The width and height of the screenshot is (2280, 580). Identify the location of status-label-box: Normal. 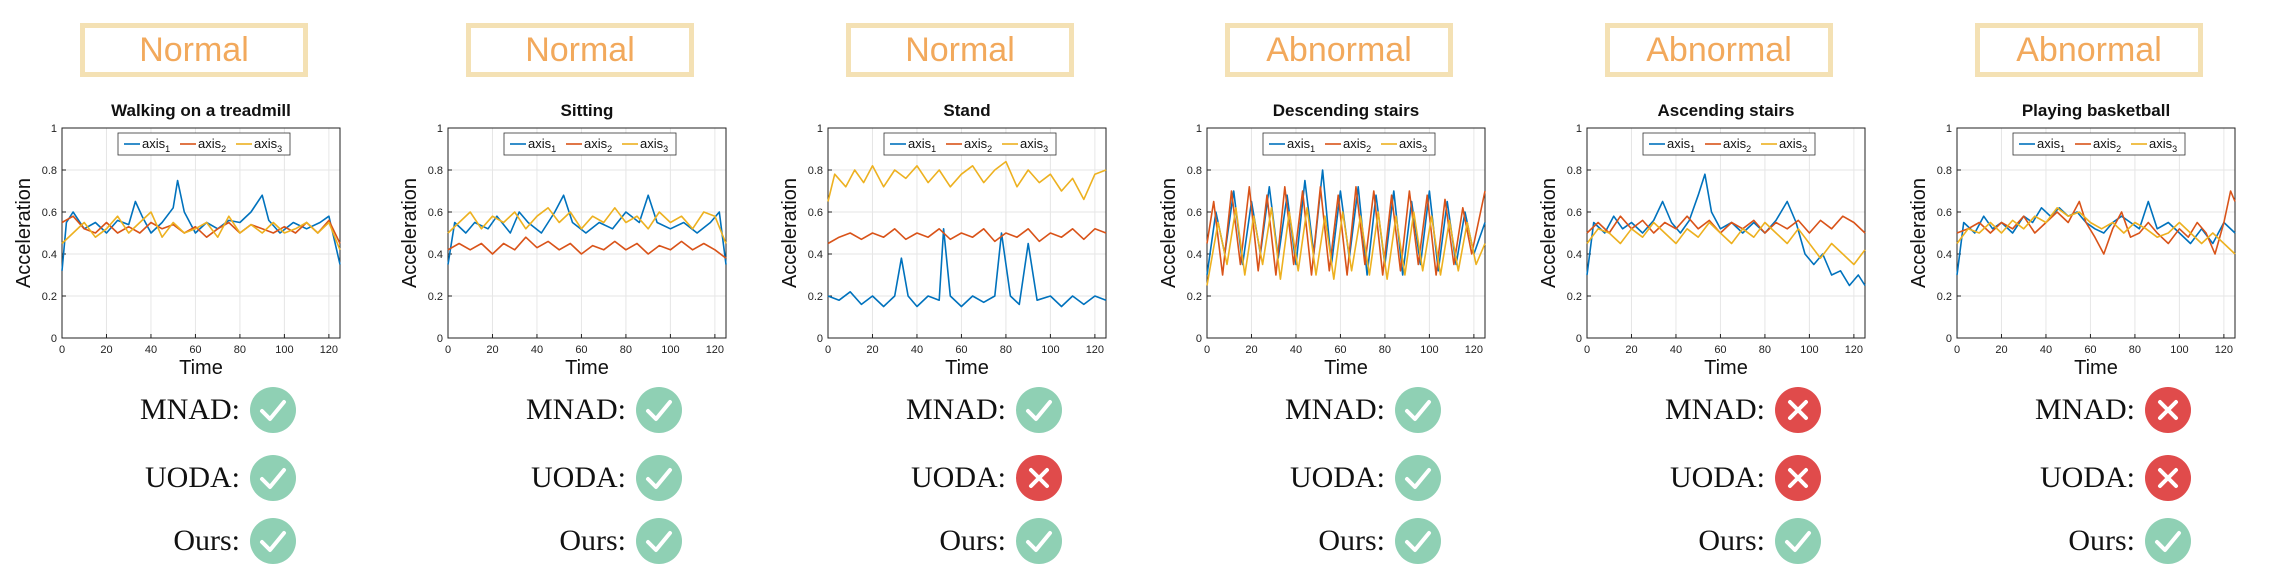
(960, 50).